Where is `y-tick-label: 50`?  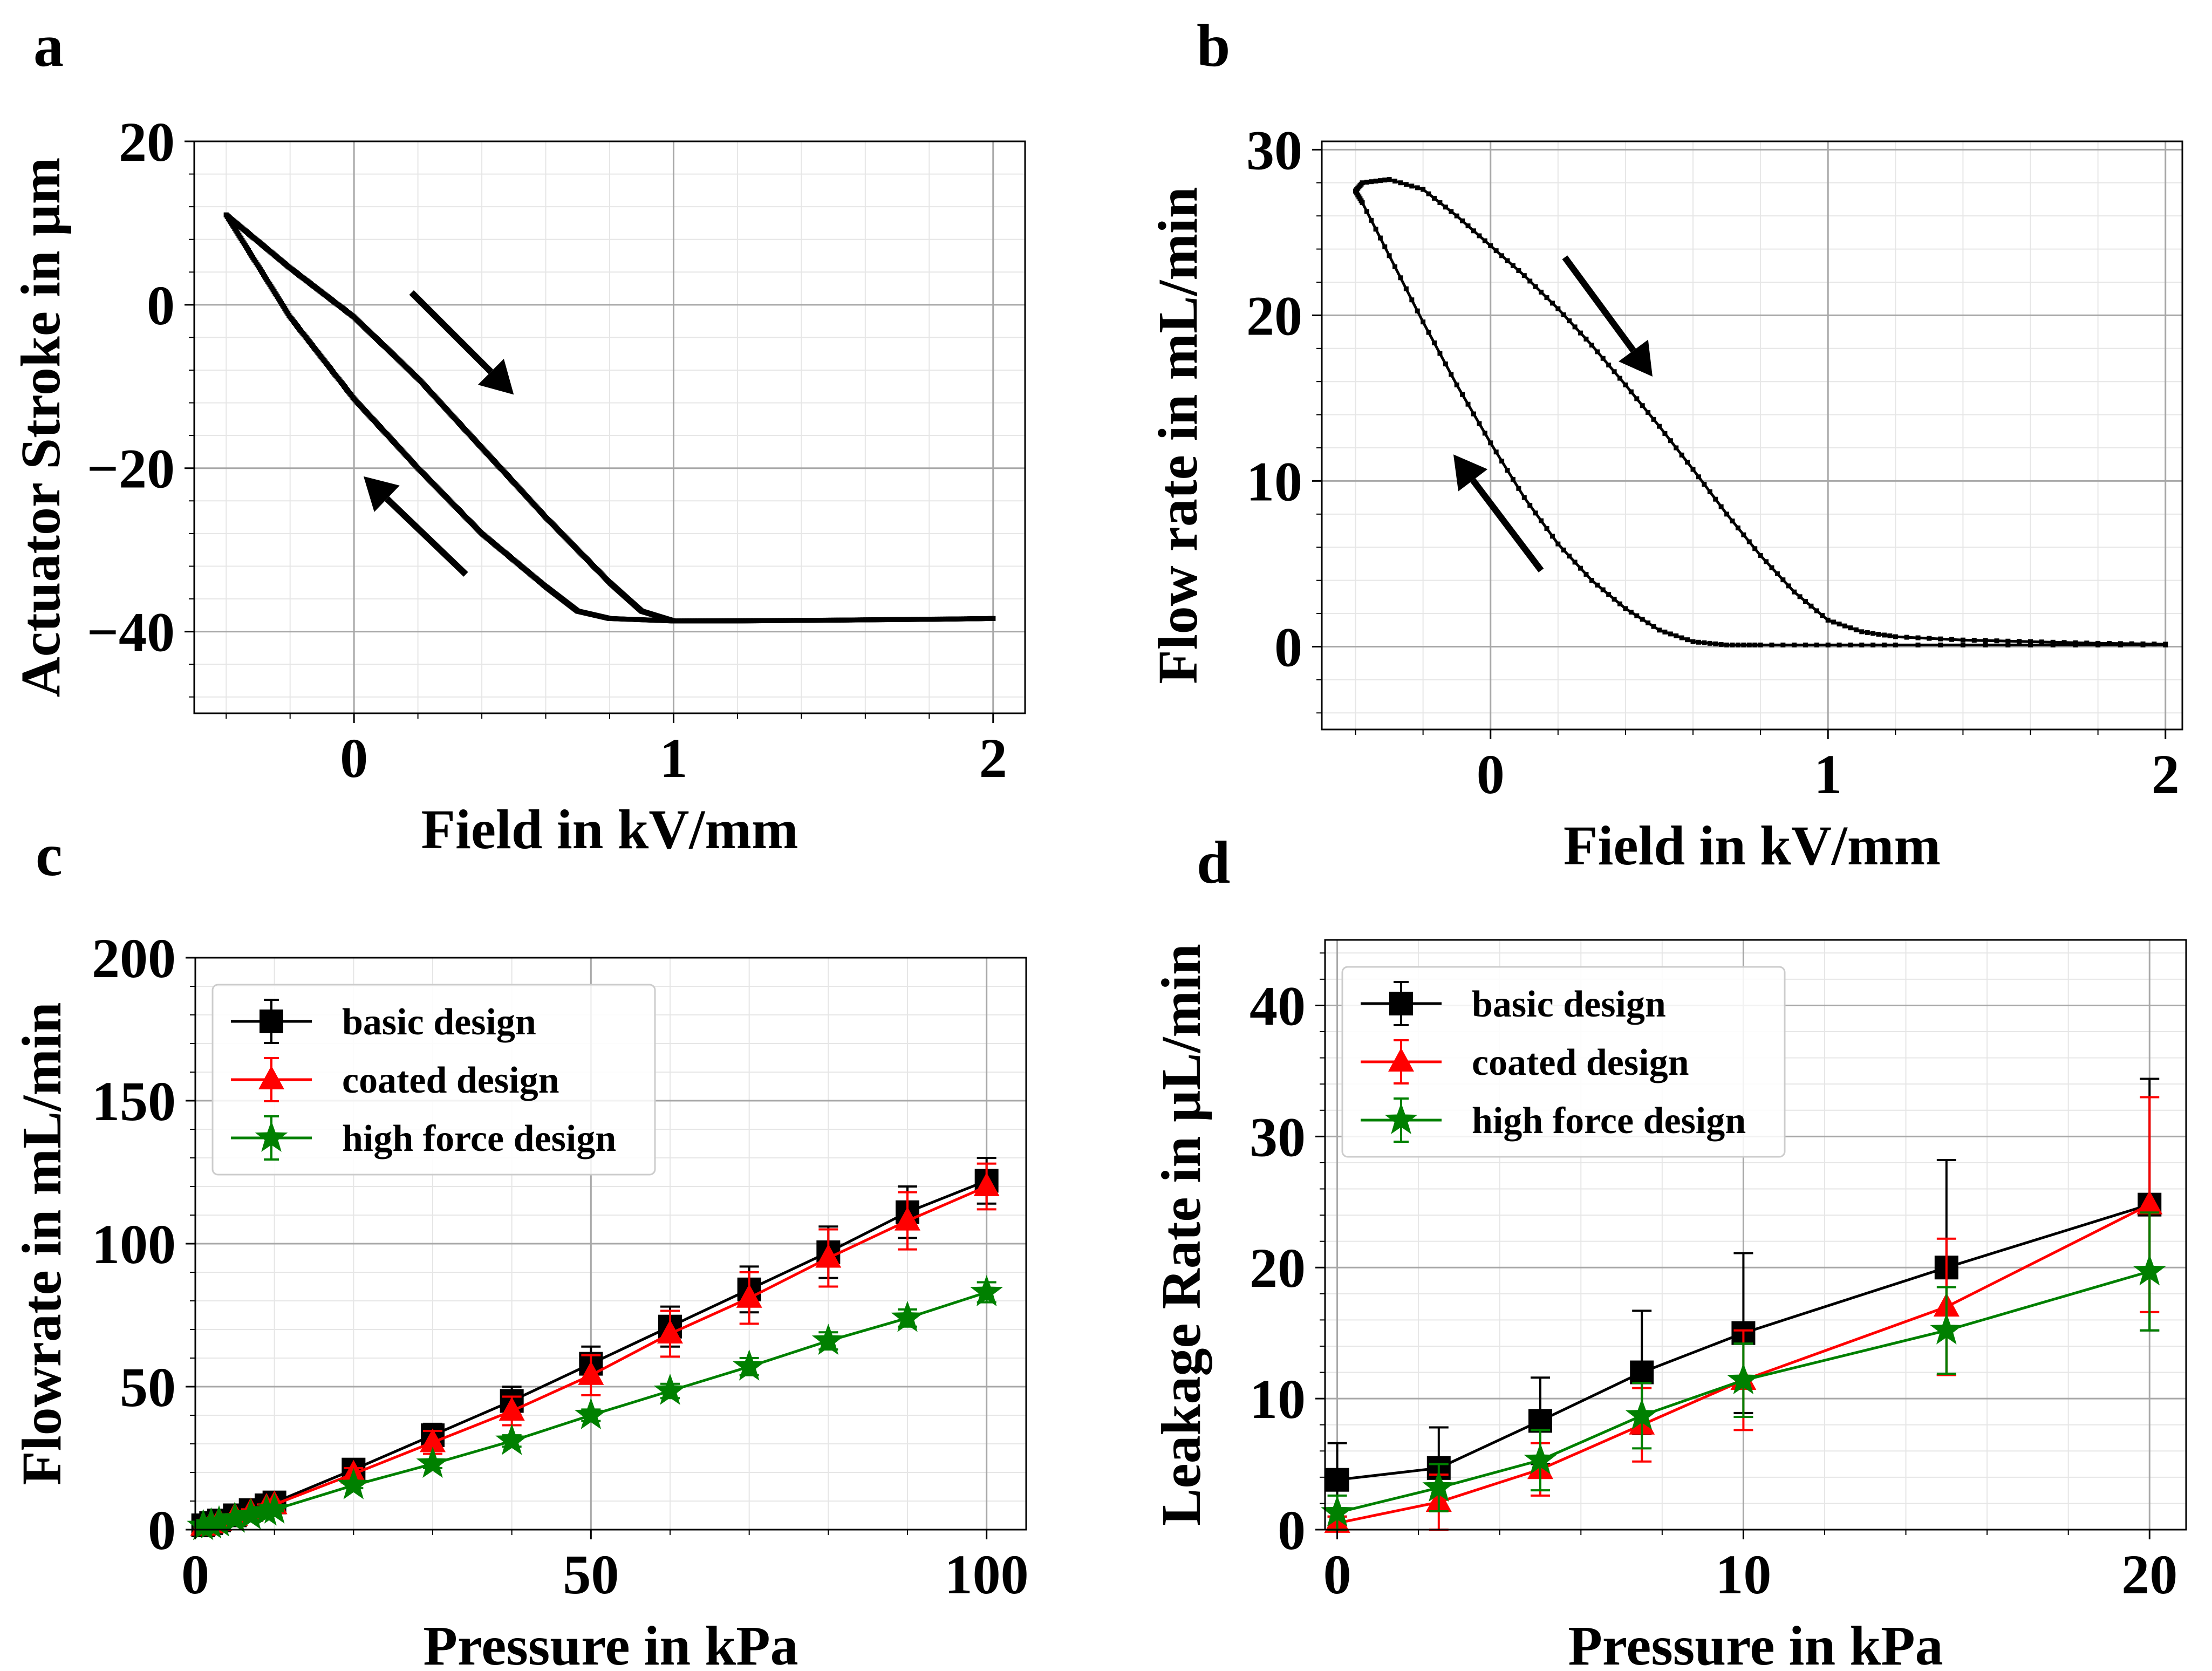 y-tick-label: 50 is located at coordinates (148, 1387).